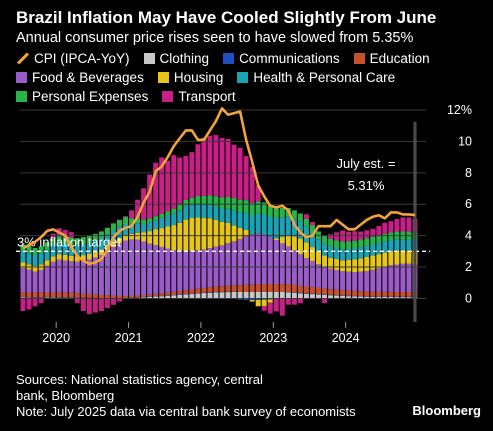 This screenshot has width=493, height=431. Describe the element at coordinates (273, 338) in the screenshot. I see `x-tick-label: 2023` at that location.